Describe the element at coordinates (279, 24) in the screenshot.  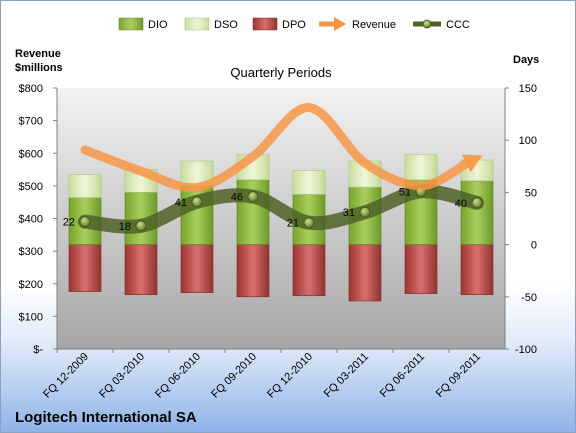
I see `legend-item-dpo: DPO` at that location.